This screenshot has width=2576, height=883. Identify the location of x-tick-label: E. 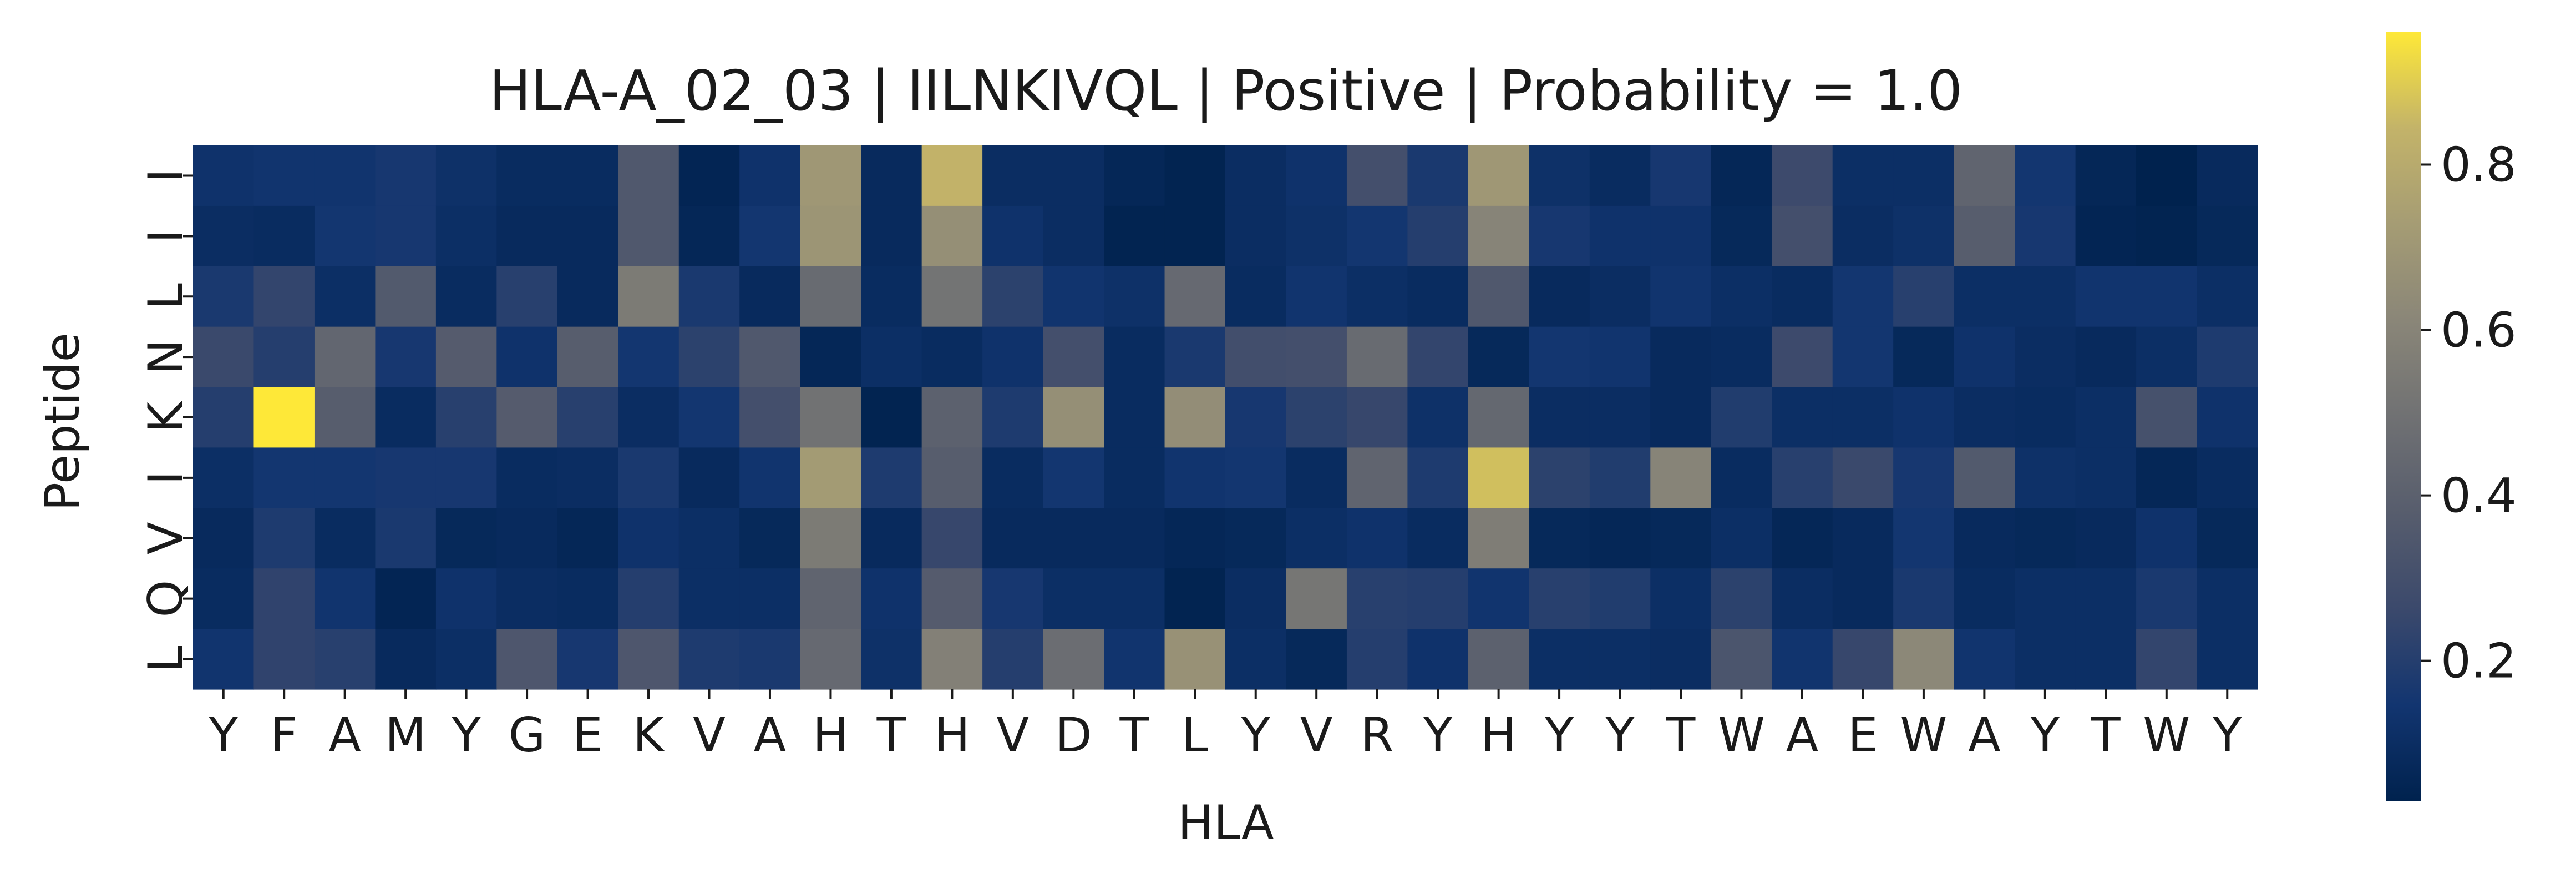
(587, 735).